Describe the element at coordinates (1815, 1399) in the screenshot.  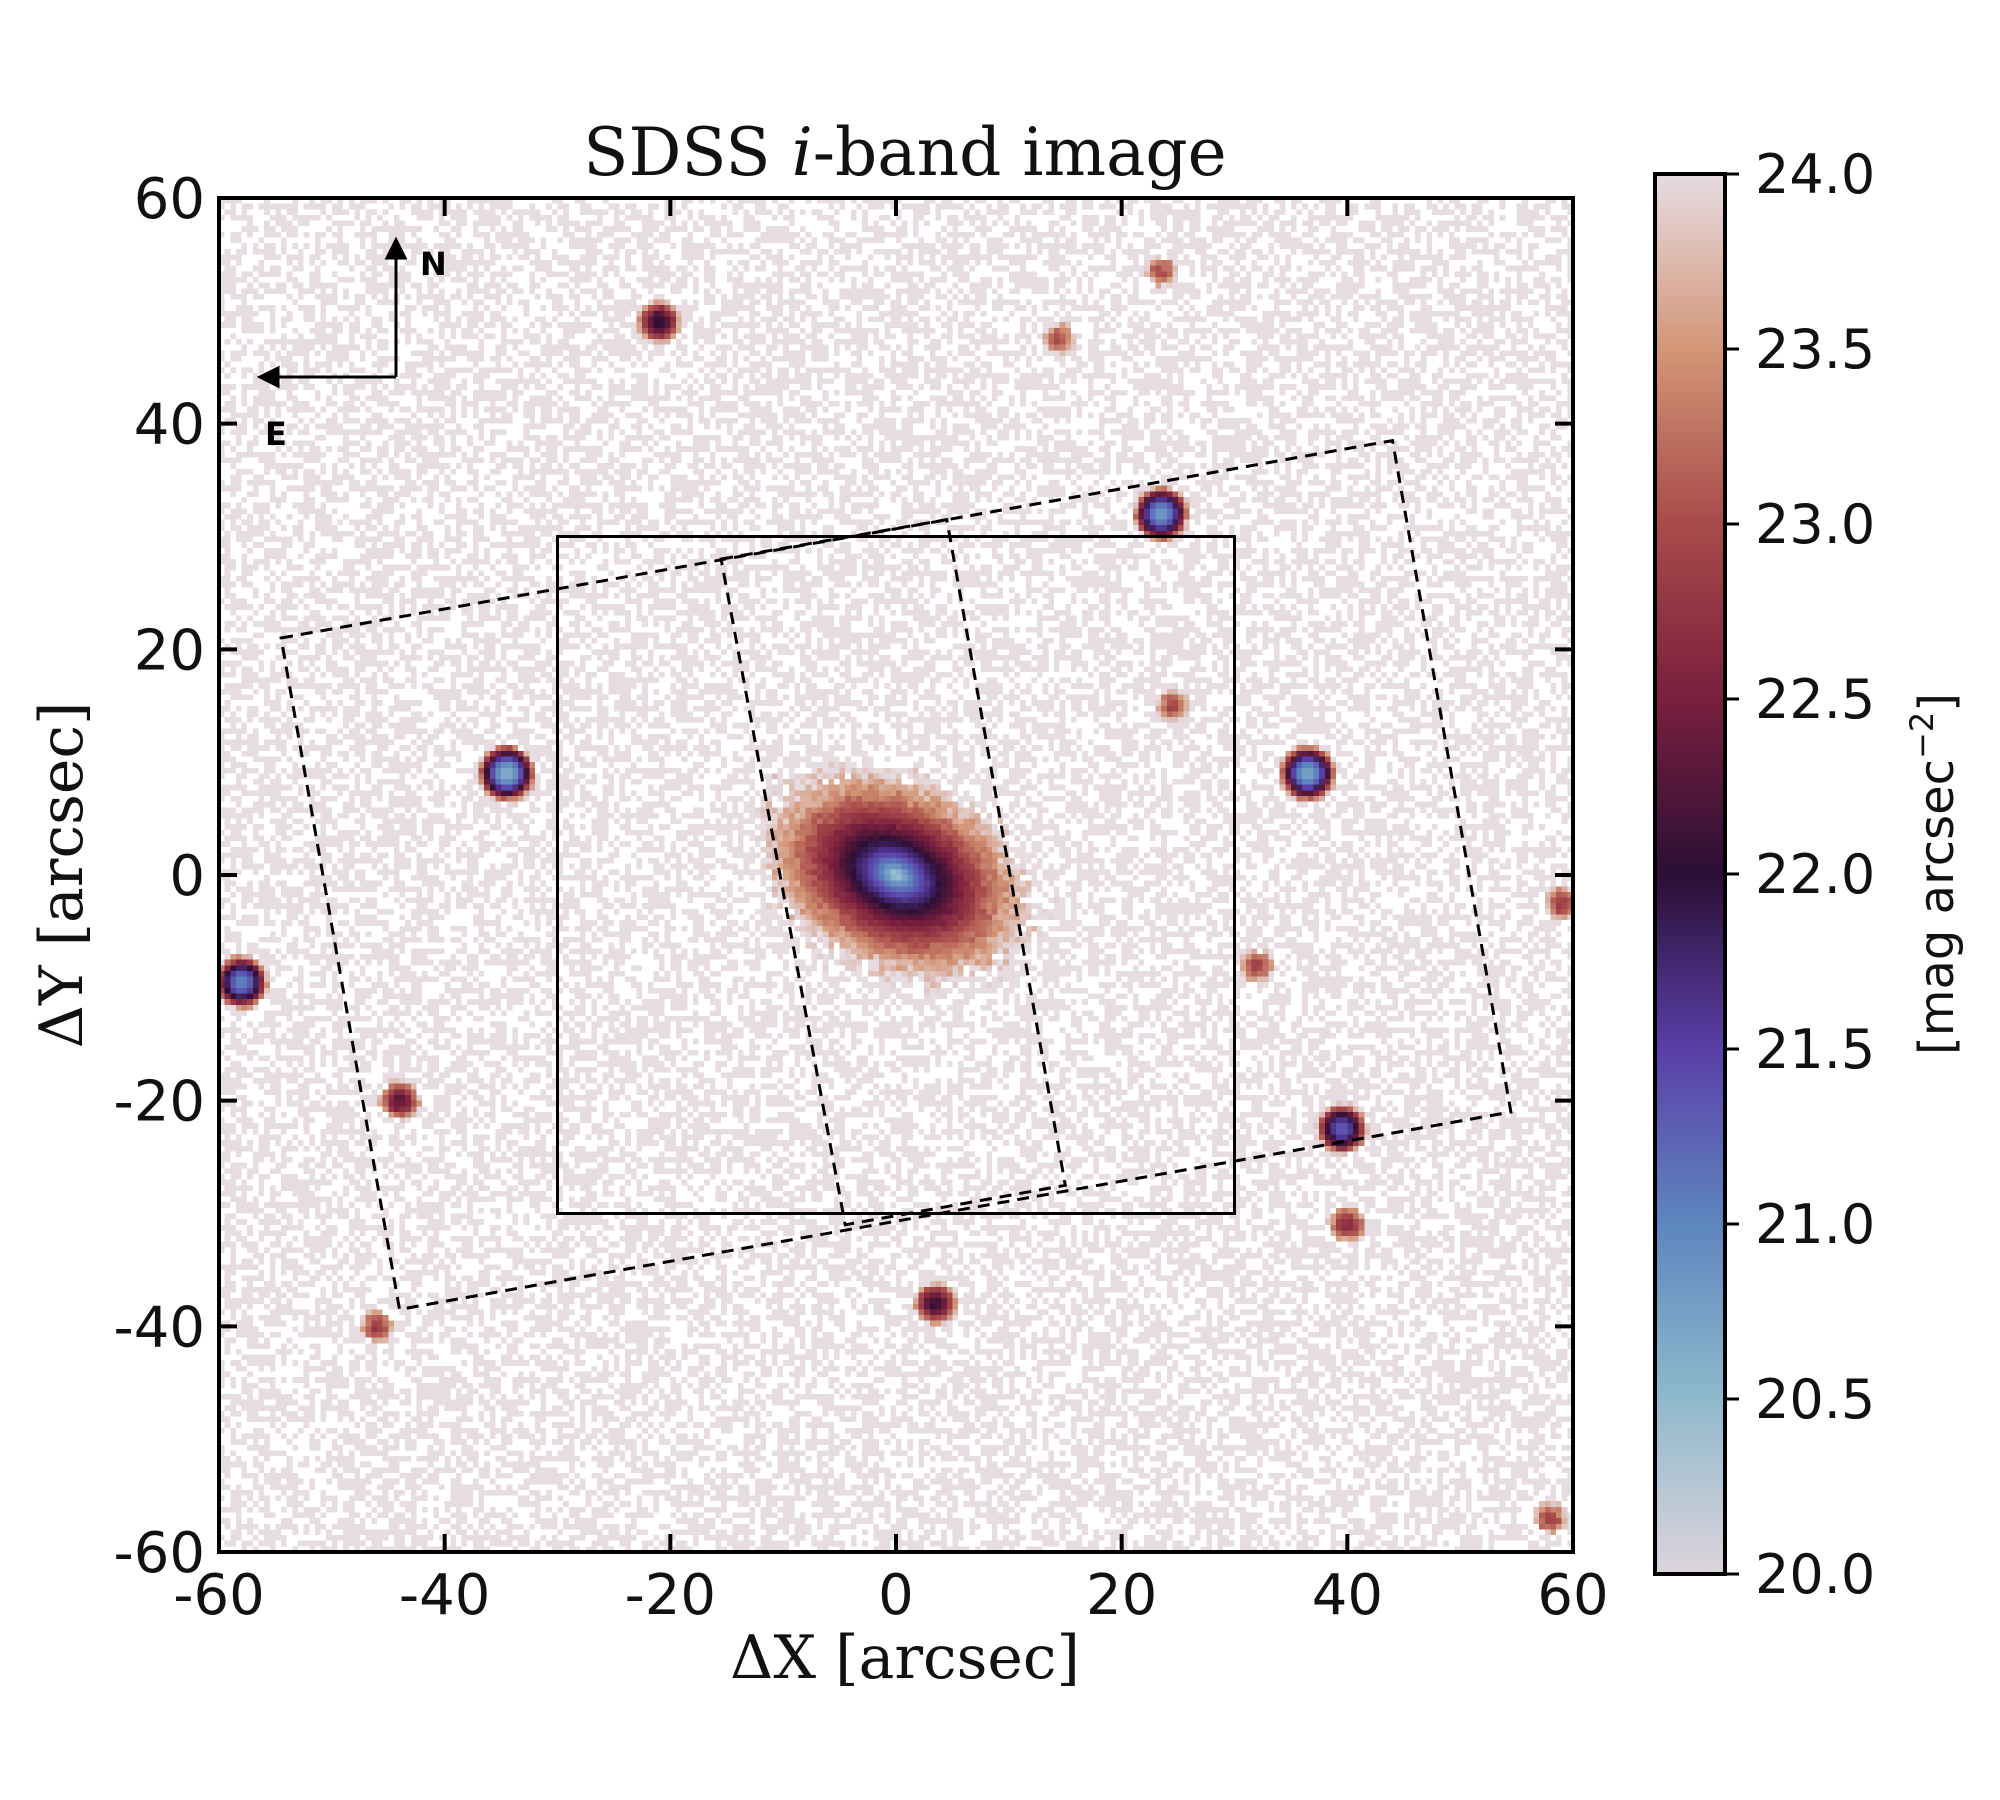
I see `colorbar-tick-label: 20.5` at that location.